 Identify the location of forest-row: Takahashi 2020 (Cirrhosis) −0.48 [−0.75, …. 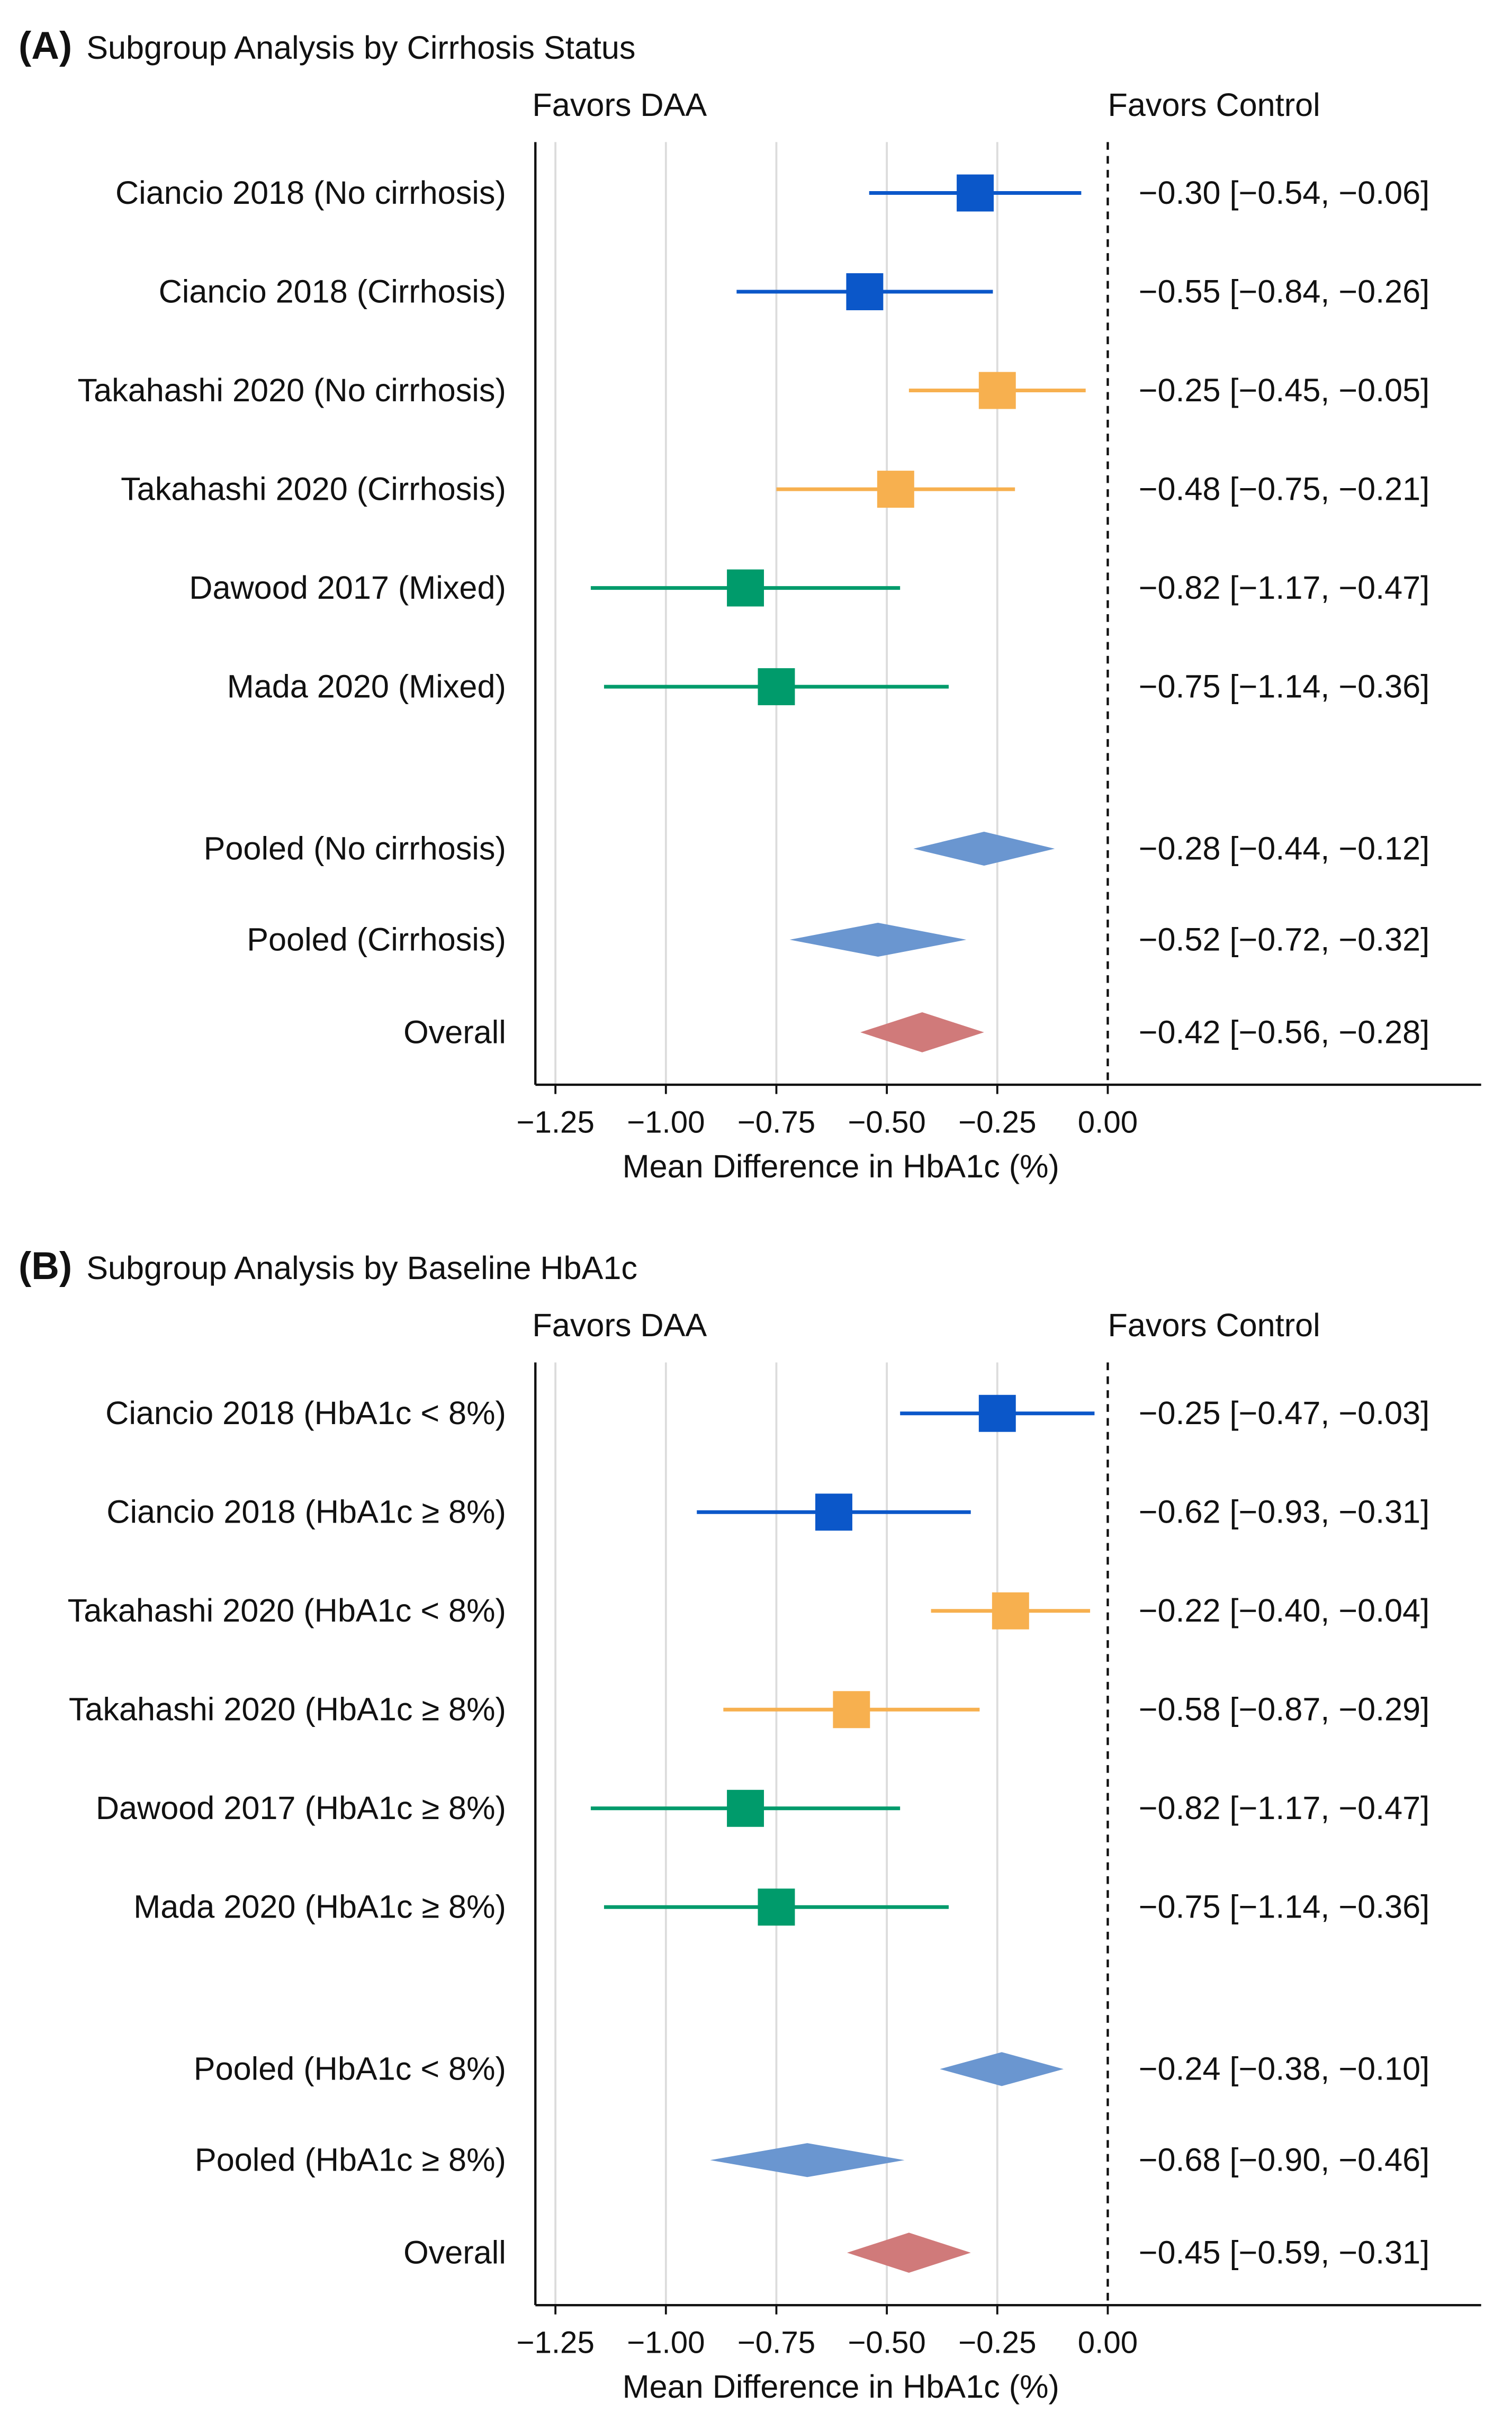
(775, 489).